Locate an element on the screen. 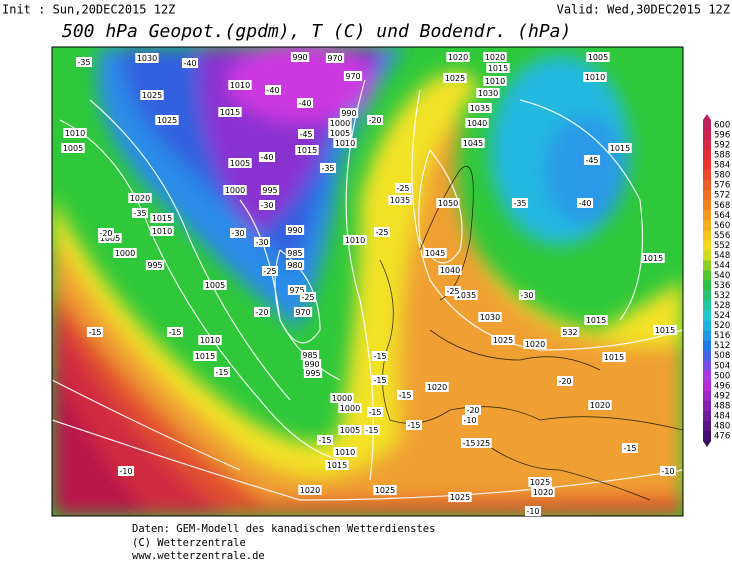 The width and height of the screenshot is (732, 565). colorbar-label: 596 is located at coordinates (722, 136).